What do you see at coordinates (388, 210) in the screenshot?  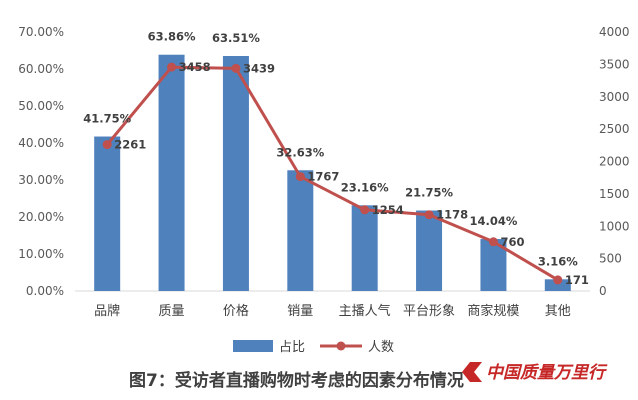 I see `line-value-label: 1254` at bounding box center [388, 210].